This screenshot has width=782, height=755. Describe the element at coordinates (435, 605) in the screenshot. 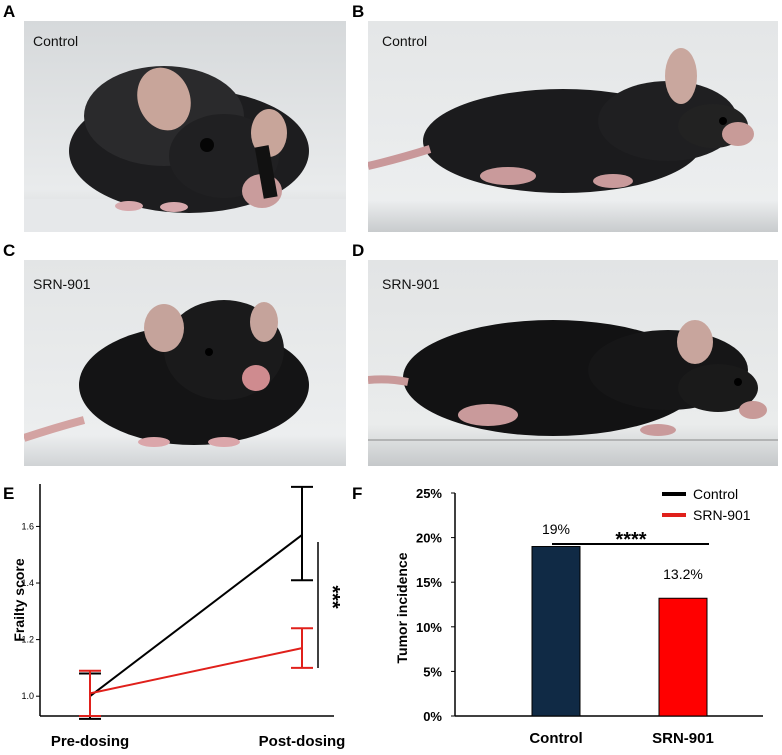

I see `y-tick-labels: 0% 5% 10% 15% 20% 25%` at that location.